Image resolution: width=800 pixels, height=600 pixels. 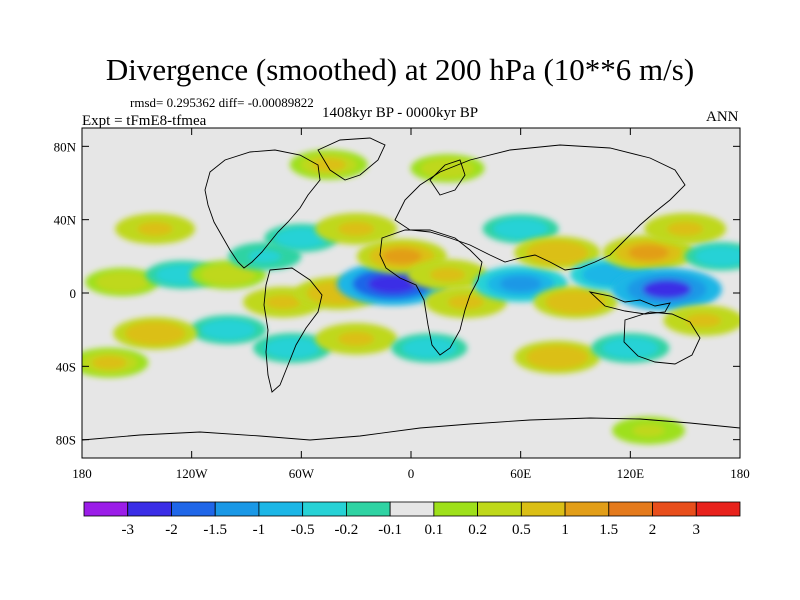 I want to click on colorbar-label: 2, so click(x=653, y=530).